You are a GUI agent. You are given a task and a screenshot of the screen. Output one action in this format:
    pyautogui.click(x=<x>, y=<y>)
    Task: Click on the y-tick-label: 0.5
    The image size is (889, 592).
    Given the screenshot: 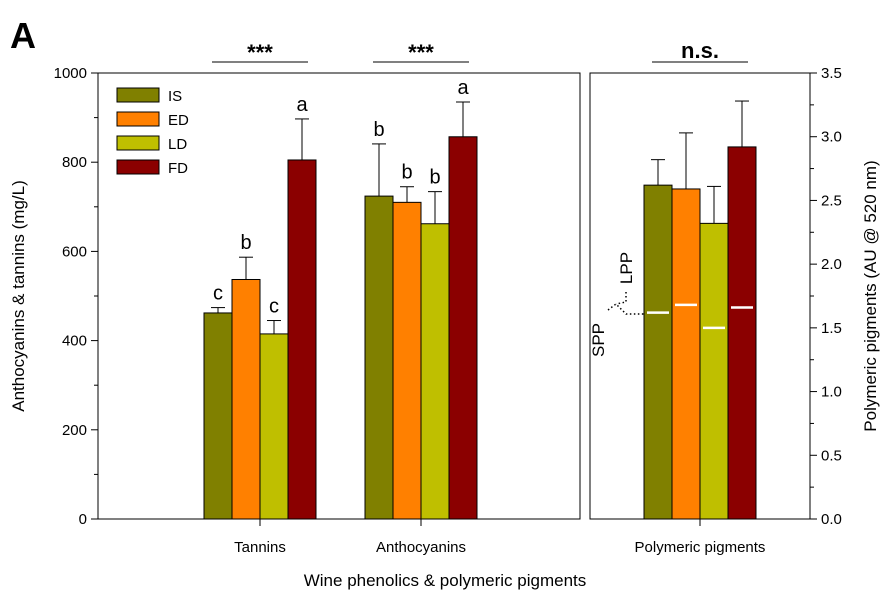 What is the action you would take?
    pyautogui.click(x=831, y=455)
    